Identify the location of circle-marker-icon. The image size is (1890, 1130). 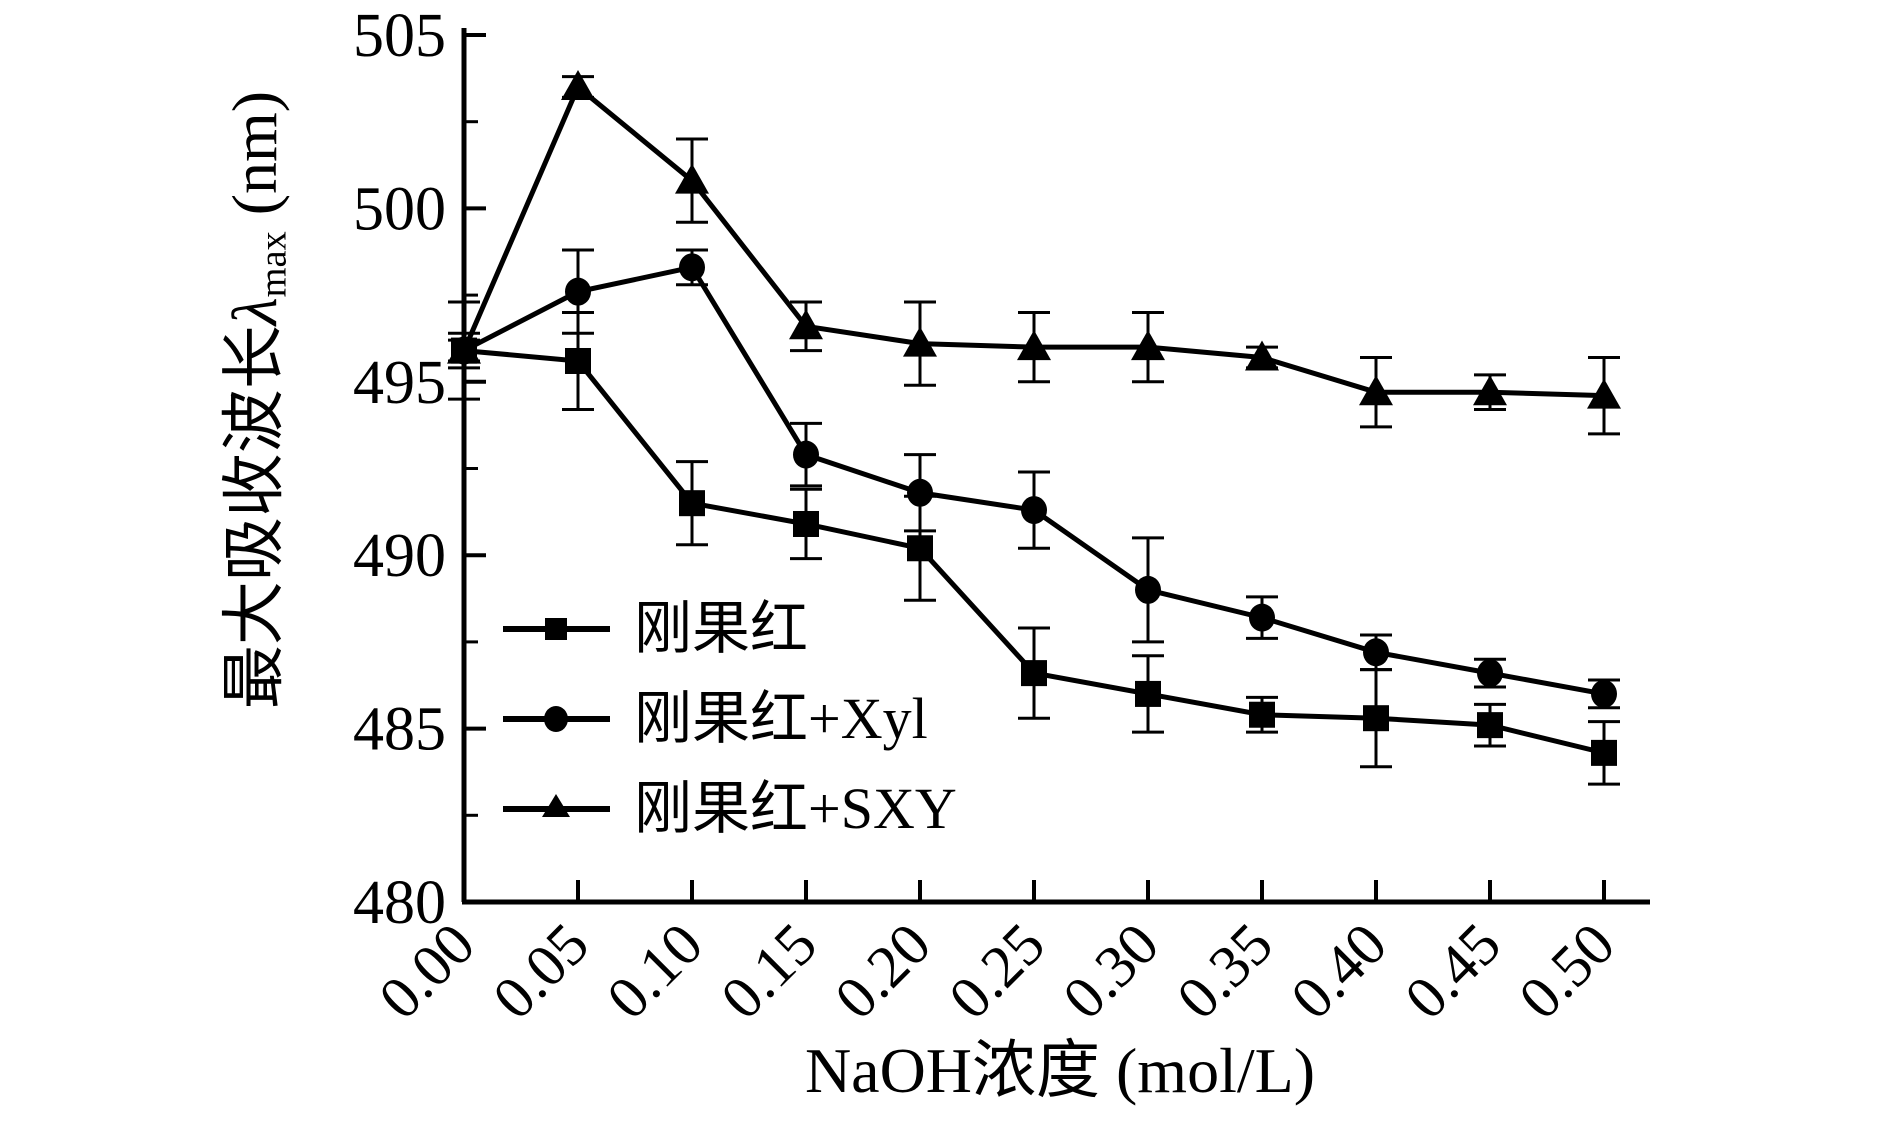
(556, 719).